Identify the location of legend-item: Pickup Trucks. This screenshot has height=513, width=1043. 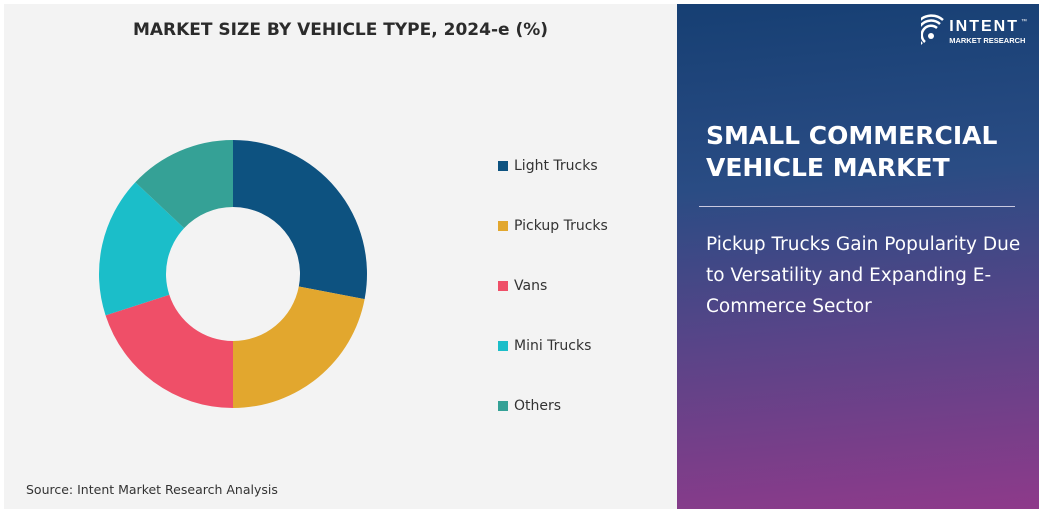
(553, 226).